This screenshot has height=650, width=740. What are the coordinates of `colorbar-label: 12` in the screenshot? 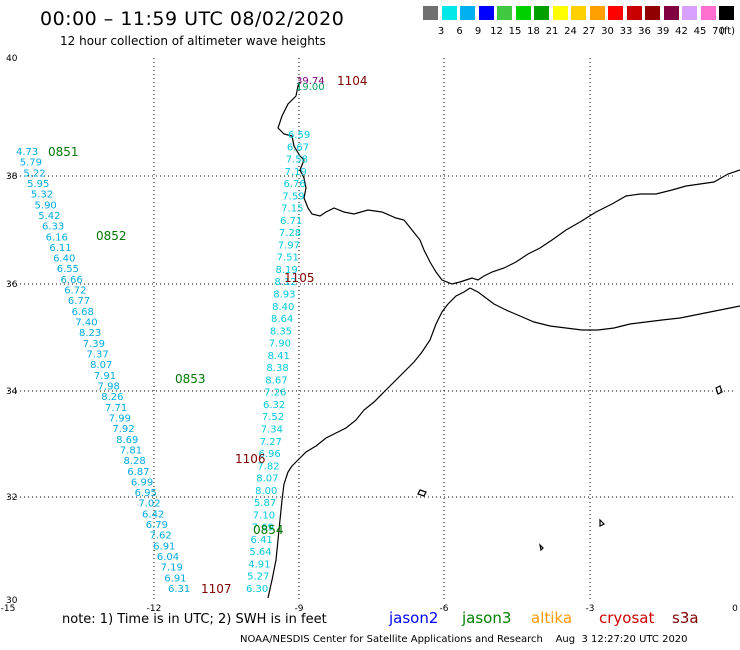 It's located at (496, 31).